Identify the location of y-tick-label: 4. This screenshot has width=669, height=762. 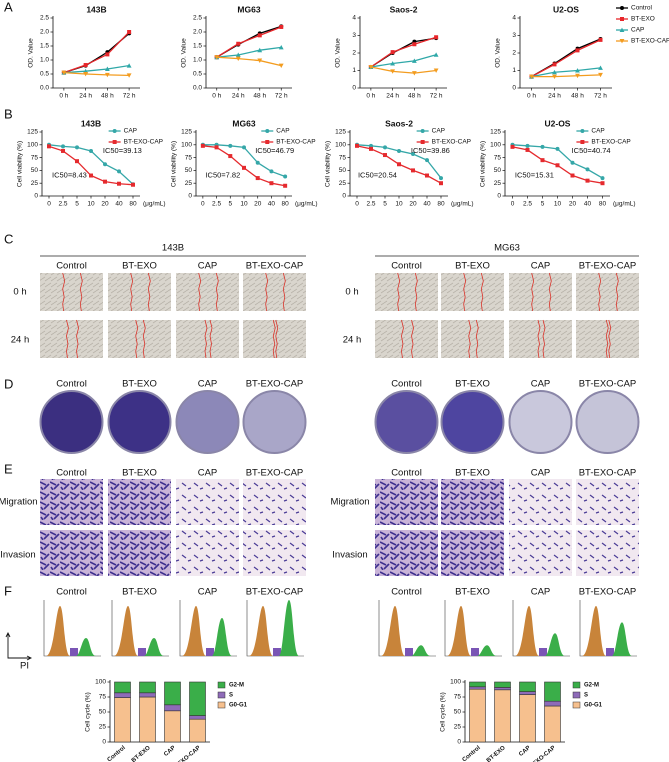
(354, 18).